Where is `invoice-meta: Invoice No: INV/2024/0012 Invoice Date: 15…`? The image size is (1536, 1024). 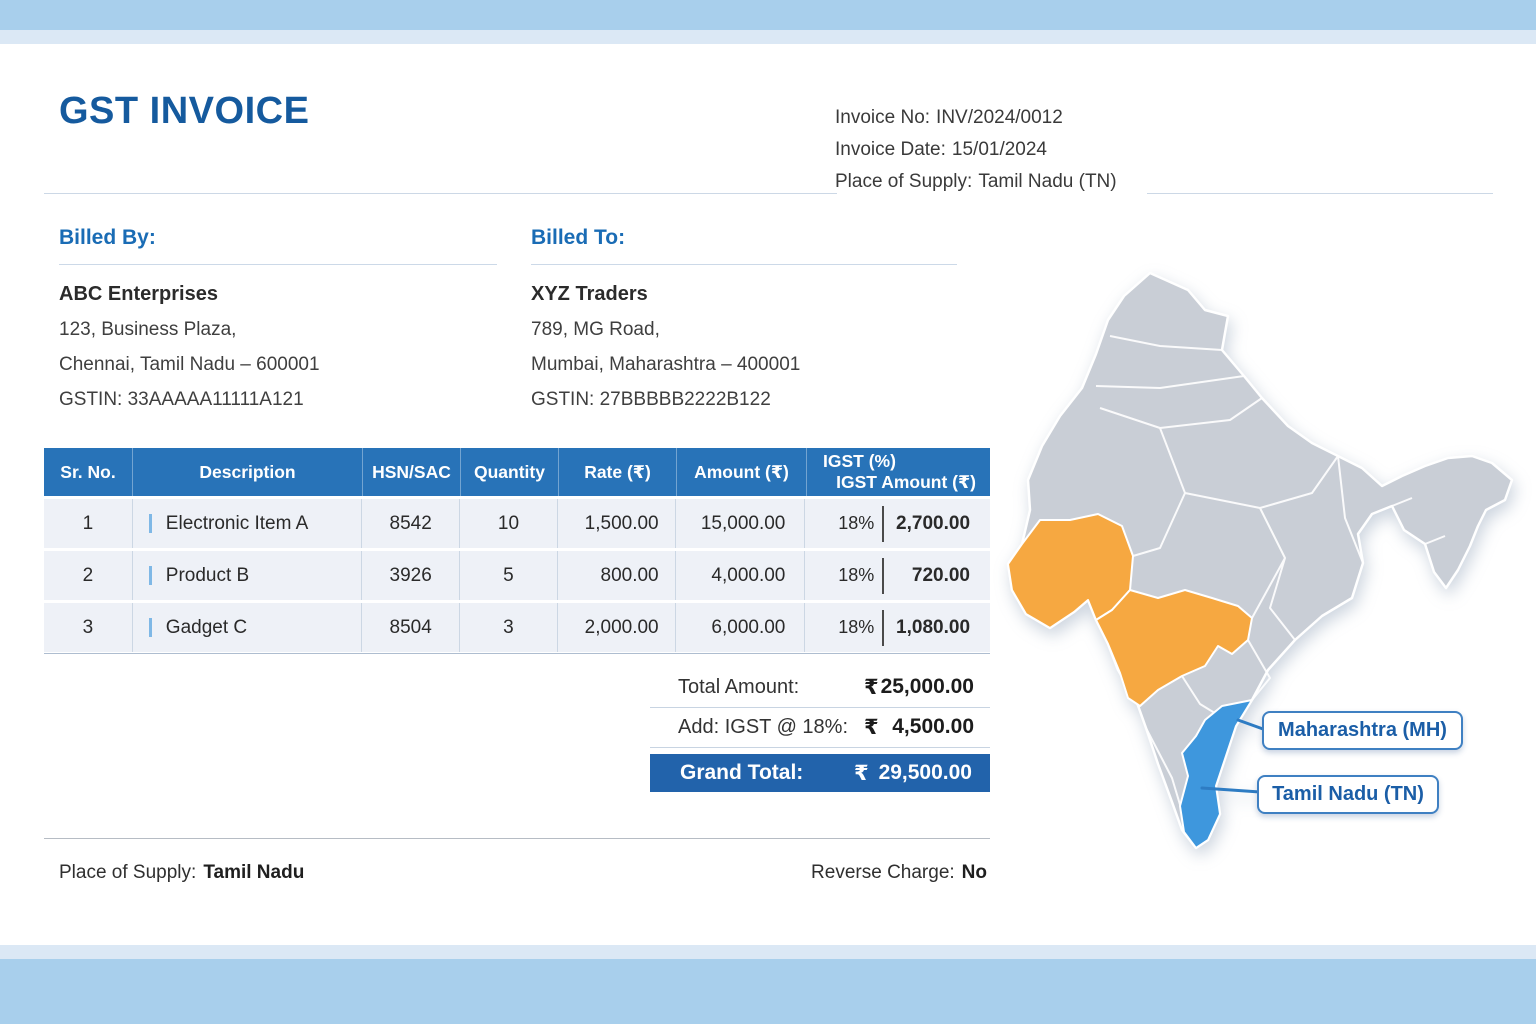
invoice-meta: Invoice No: INV/2024/0012 Invoice Date: 15… is located at coordinates (976, 156).